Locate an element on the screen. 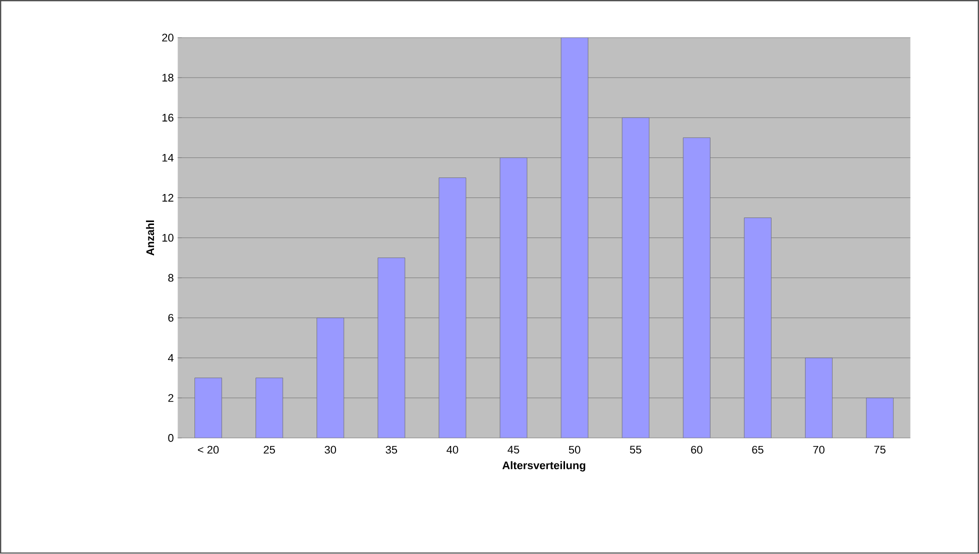  y-tick-label: 20 is located at coordinates (168, 38).